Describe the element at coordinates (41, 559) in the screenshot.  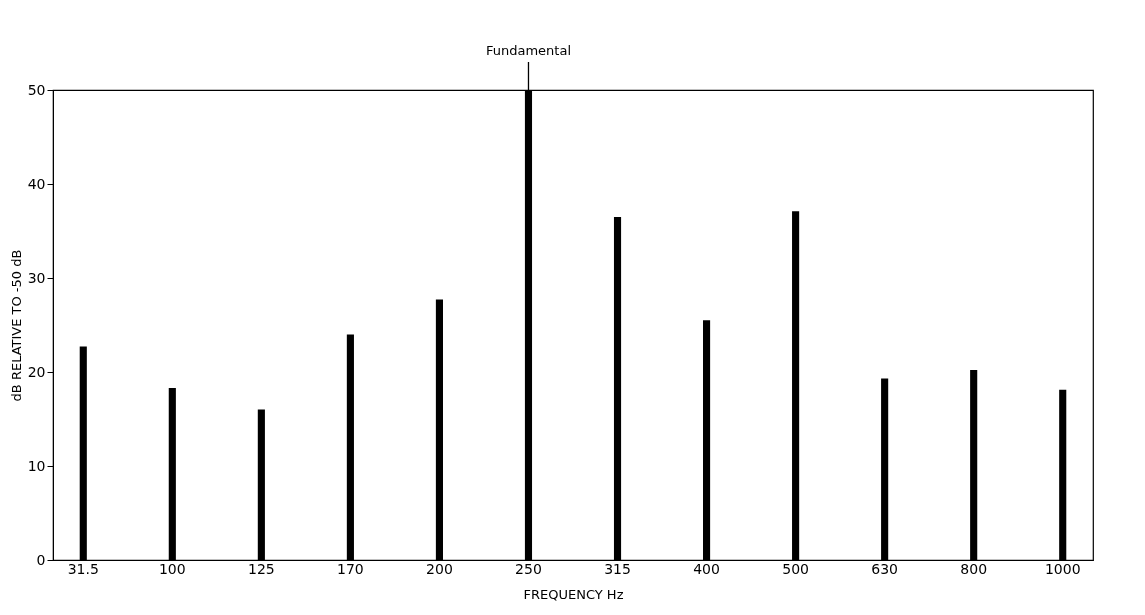
I see `y-tick-label: 0` at that location.